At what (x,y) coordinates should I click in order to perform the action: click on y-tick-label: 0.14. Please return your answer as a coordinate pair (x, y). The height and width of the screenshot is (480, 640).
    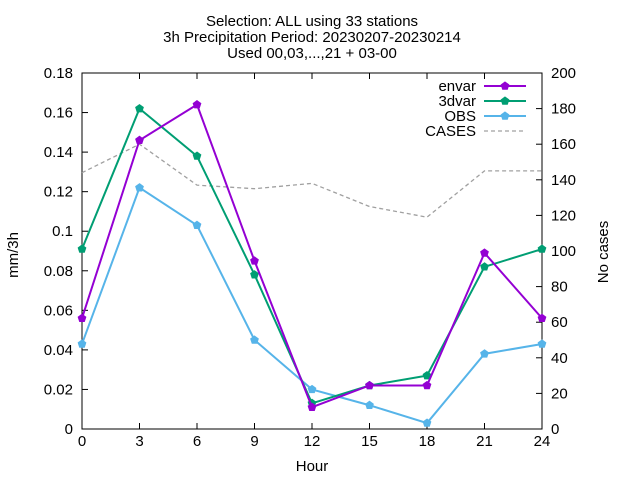
    Looking at the image, I should click on (58, 152).